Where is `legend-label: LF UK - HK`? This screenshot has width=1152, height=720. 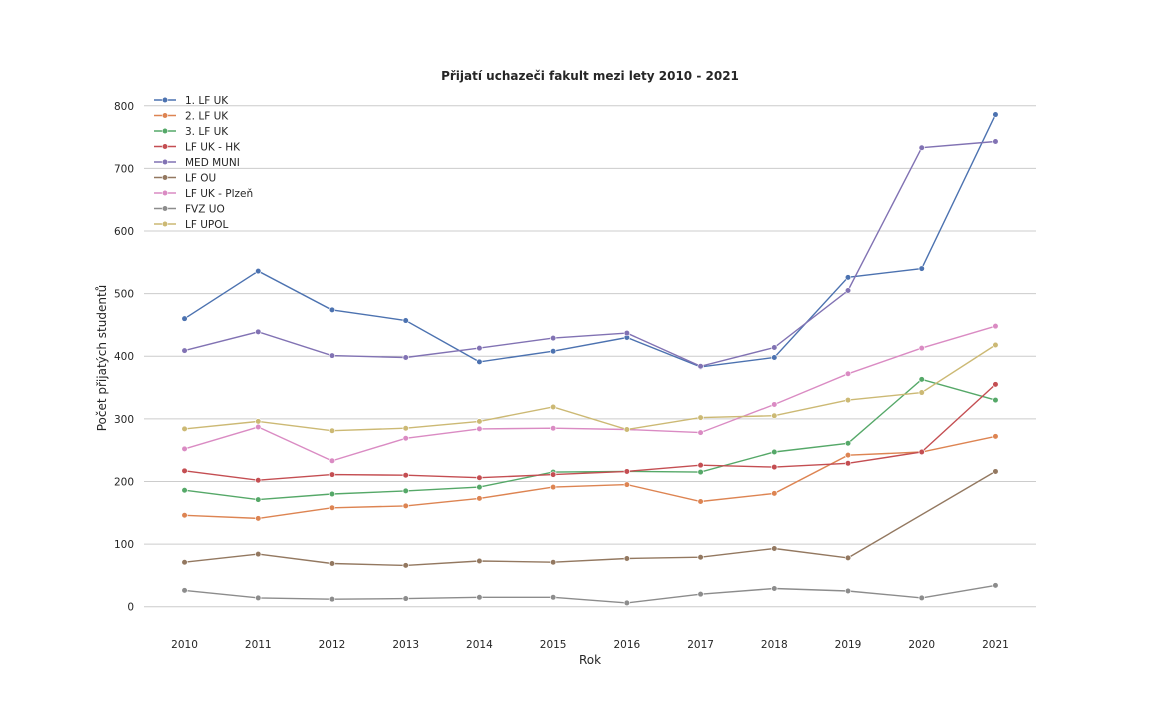
legend-label: LF UK - HK is located at coordinates (213, 148).